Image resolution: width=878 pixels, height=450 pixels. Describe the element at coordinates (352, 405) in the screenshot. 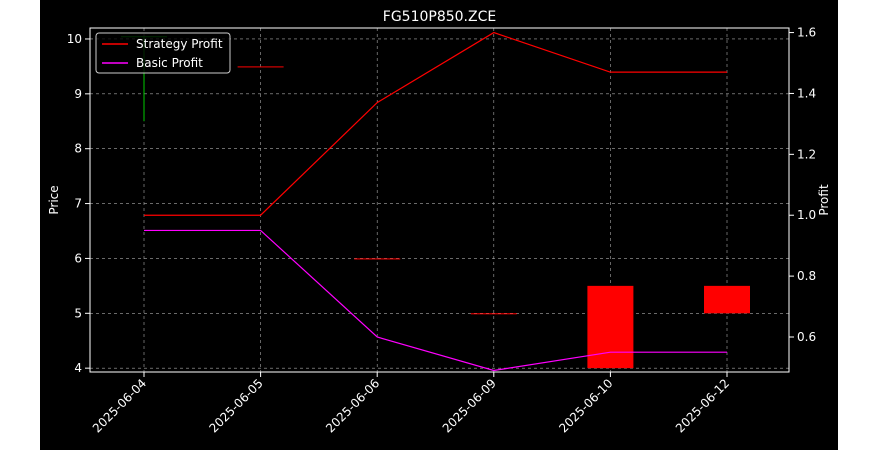

I see `x-tick-label: 2025-06-06` at that location.